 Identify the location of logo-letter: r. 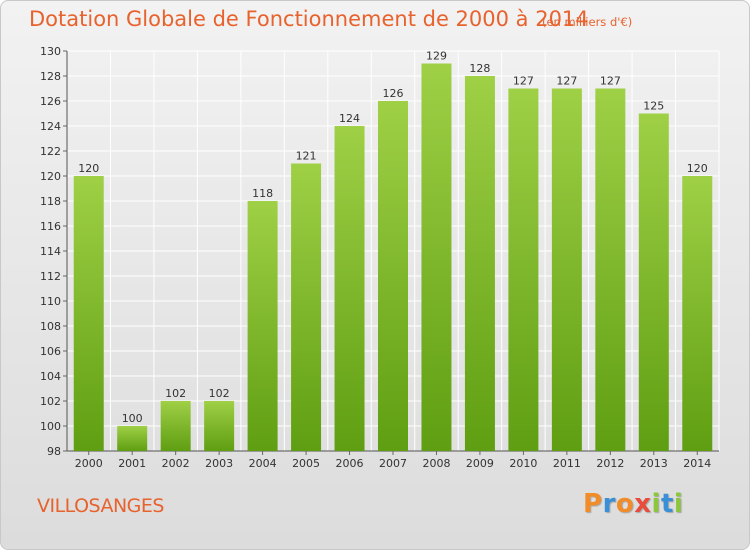
(609, 504).